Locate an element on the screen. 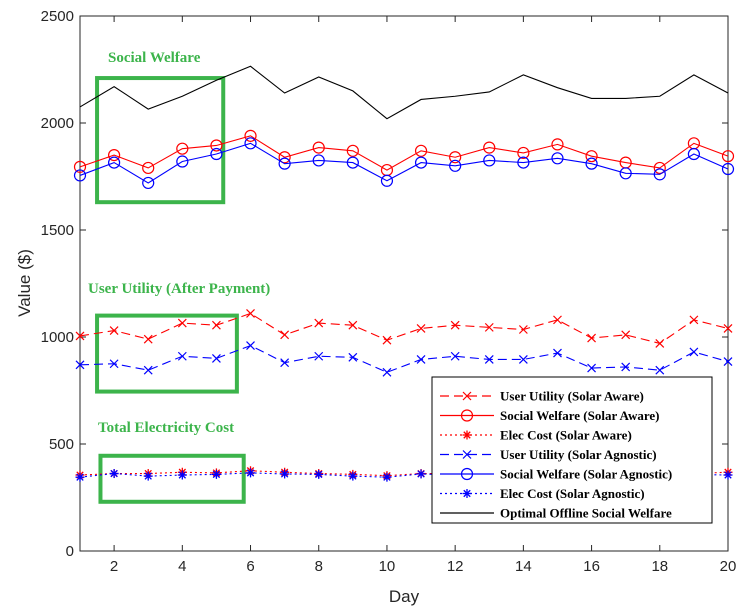 The image size is (752, 611). legend-item-6: Optimal Offline Social Welfare is located at coordinates (556, 513).